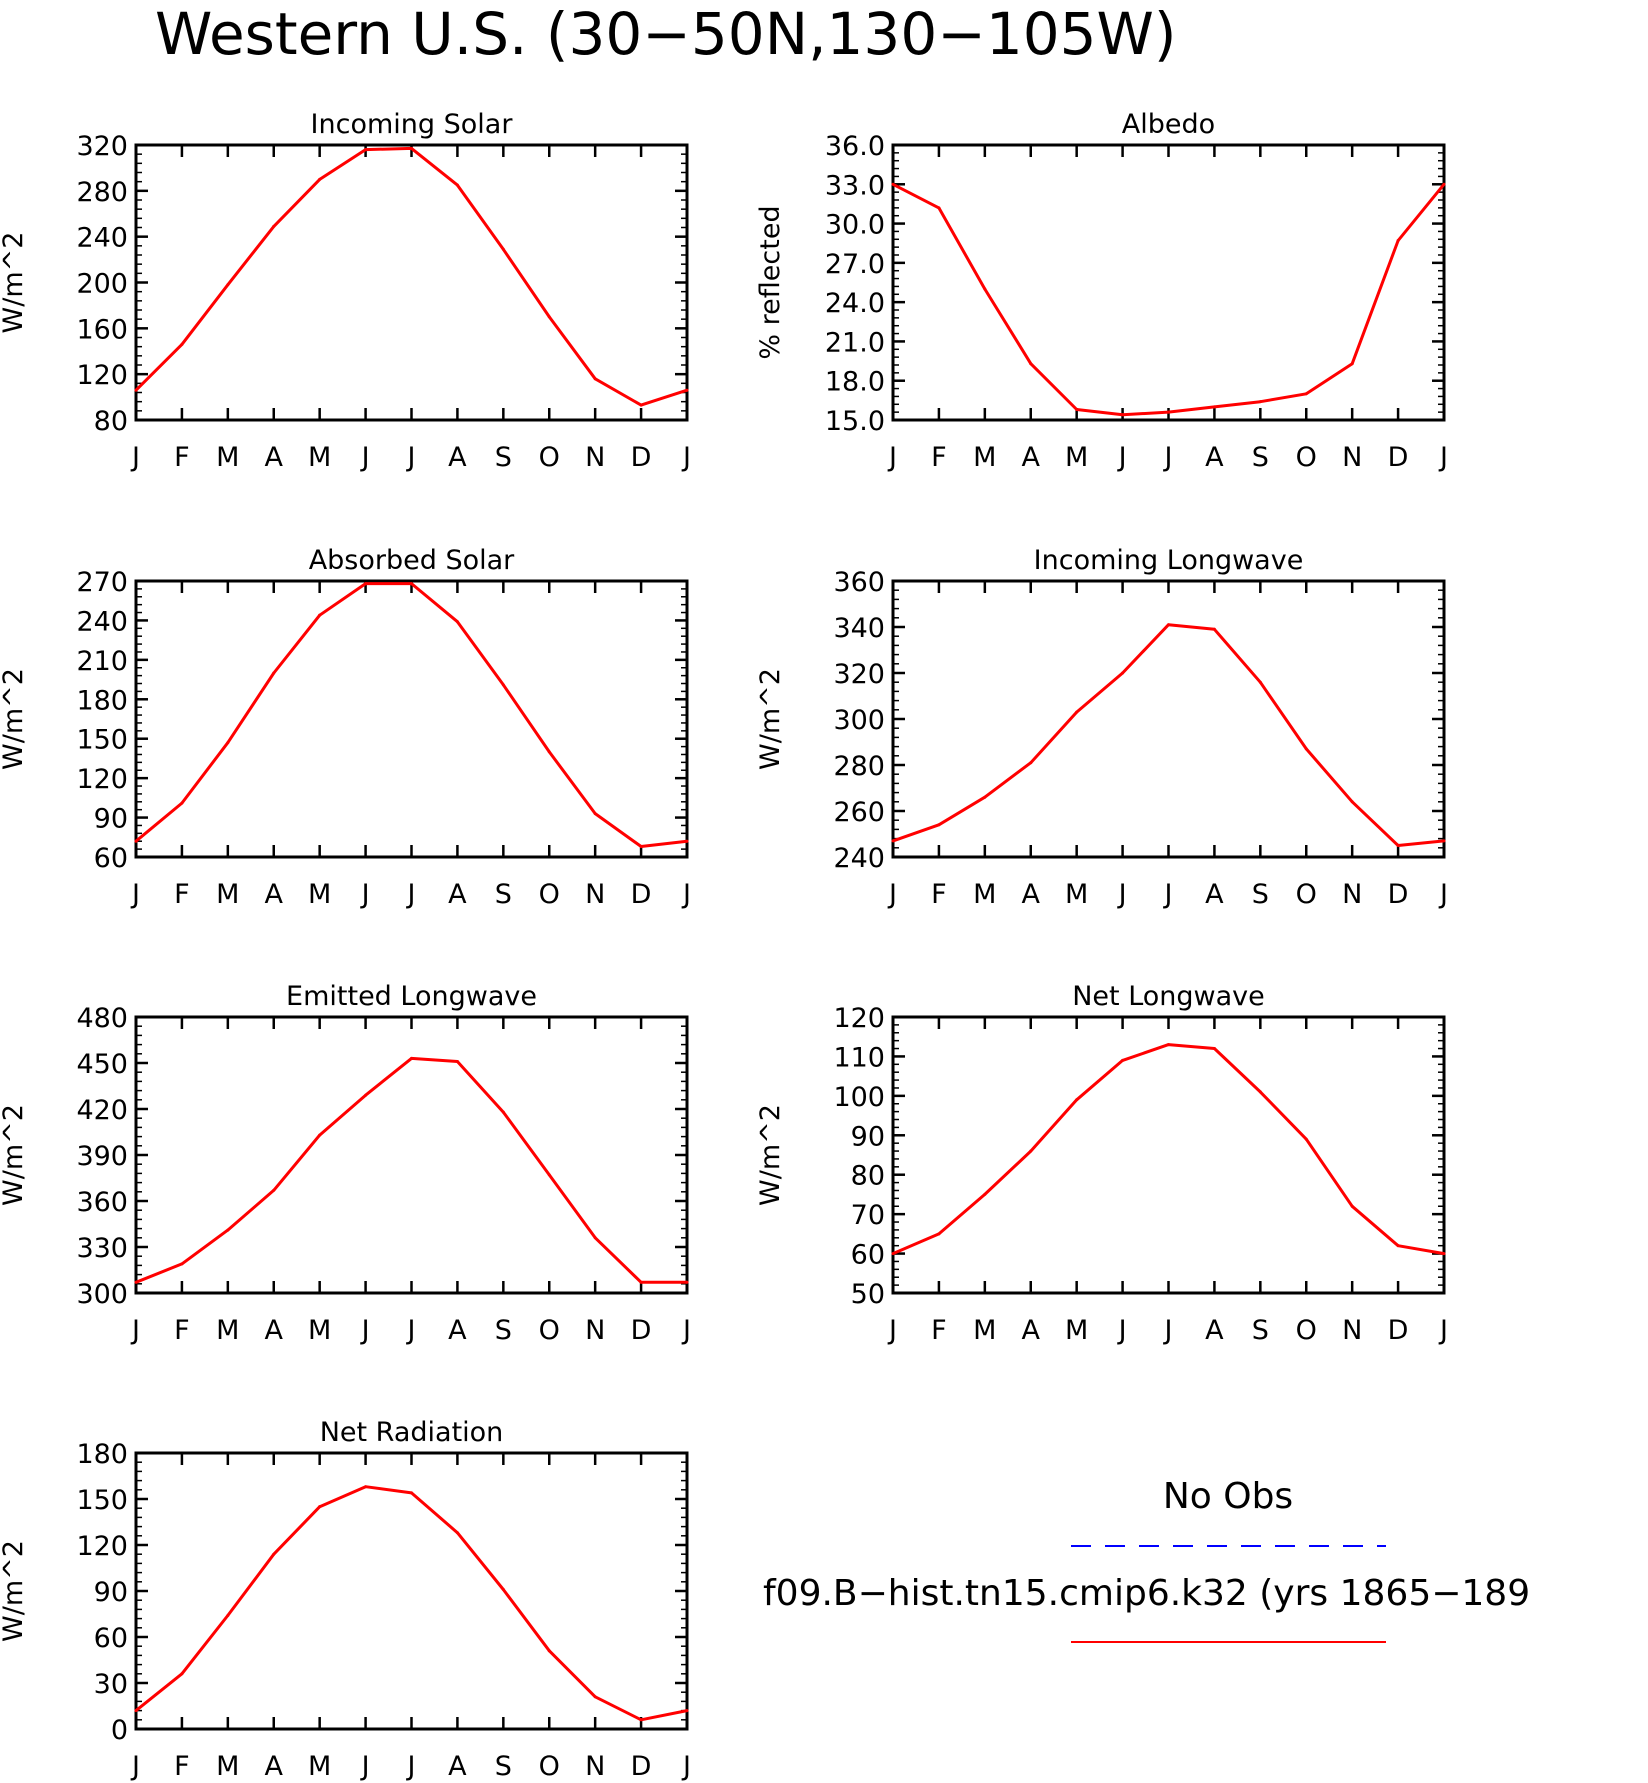 The image size is (1648, 1783). What do you see at coordinates (102, 1202) in the screenshot?
I see `y-tick-label: 360` at bounding box center [102, 1202].